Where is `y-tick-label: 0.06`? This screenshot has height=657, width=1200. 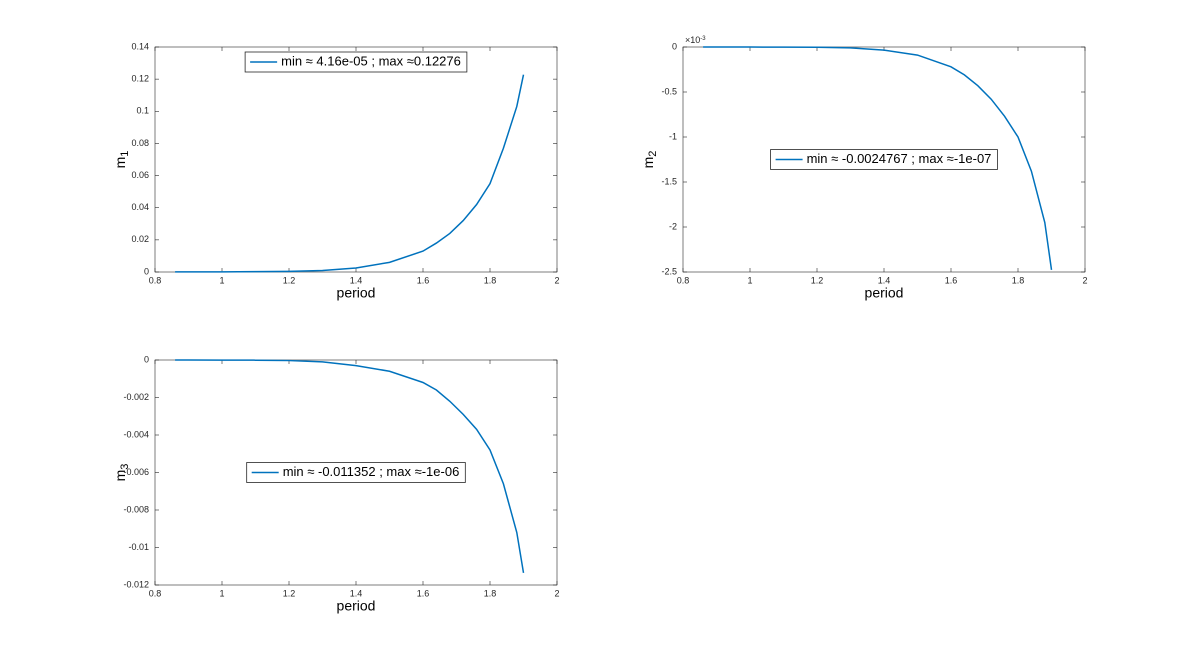 y-tick-label: 0.06 is located at coordinates (140, 175).